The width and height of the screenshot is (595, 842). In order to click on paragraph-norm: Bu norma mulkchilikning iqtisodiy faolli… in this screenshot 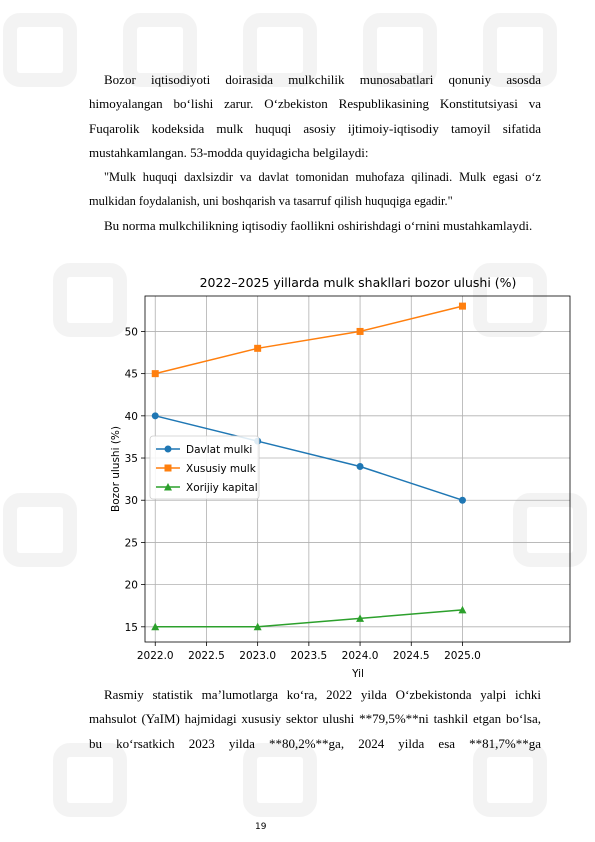, I will do `click(318, 225)`.